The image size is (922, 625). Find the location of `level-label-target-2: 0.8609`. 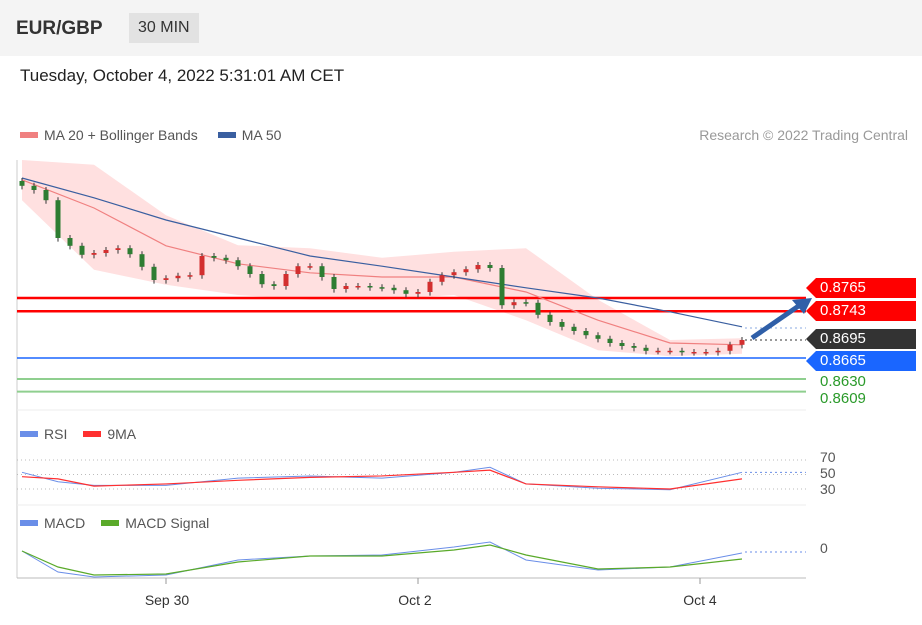

level-label-target-2: 0.8609 is located at coordinates (843, 398).